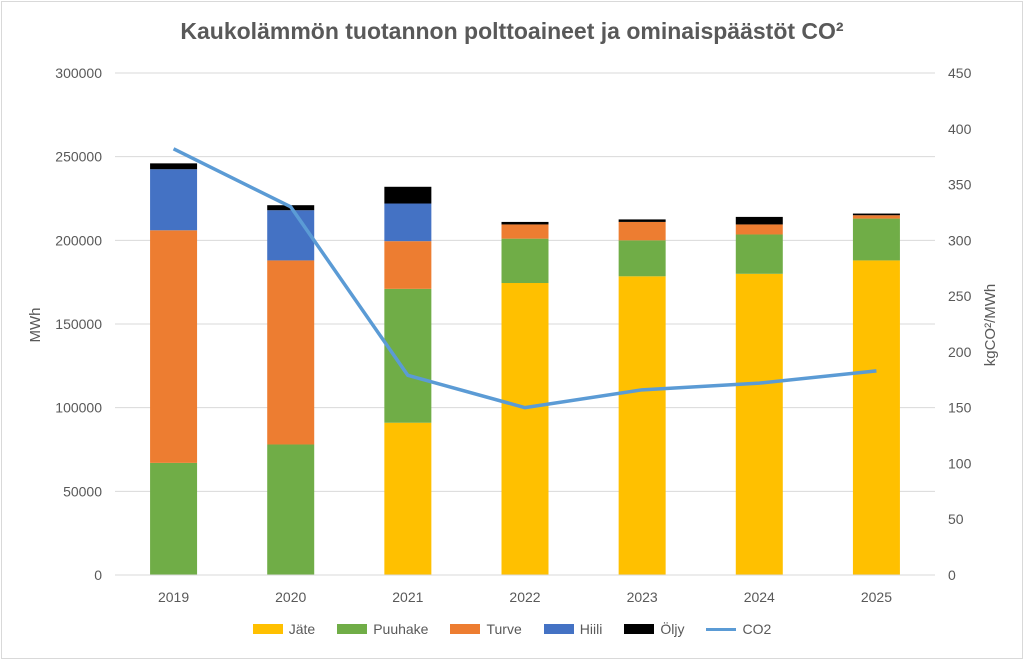 The image size is (1024, 660). Describe the element at coordinates (876, 597) in the screenshot. I see `x-tick-label: 2025` at that location.